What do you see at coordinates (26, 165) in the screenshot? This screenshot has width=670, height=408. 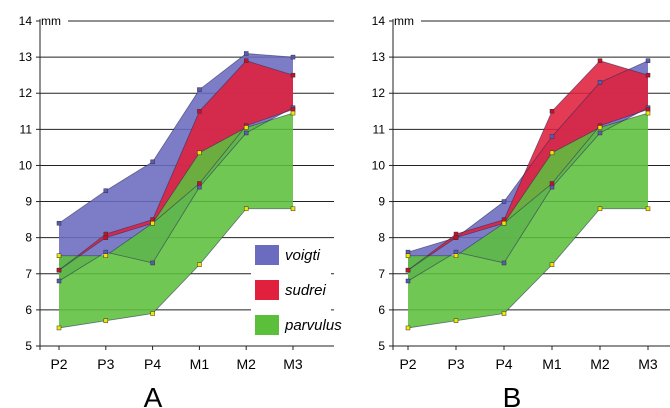 I see `panel-a-ytick-label: 10` at bounding box center [26, 165].